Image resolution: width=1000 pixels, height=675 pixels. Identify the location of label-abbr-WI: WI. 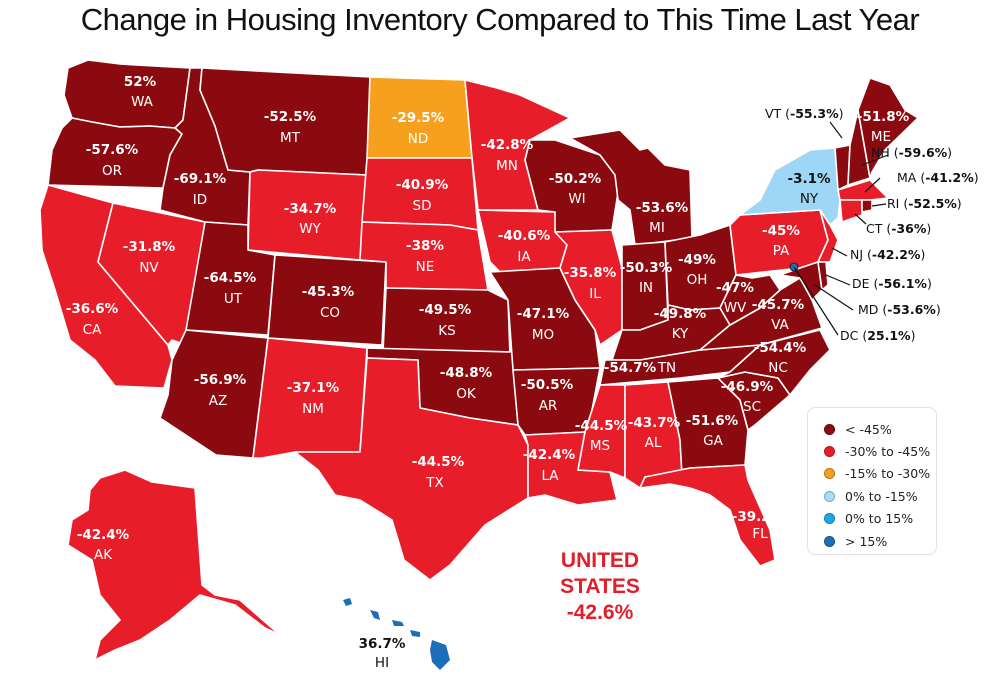
(576, 199).